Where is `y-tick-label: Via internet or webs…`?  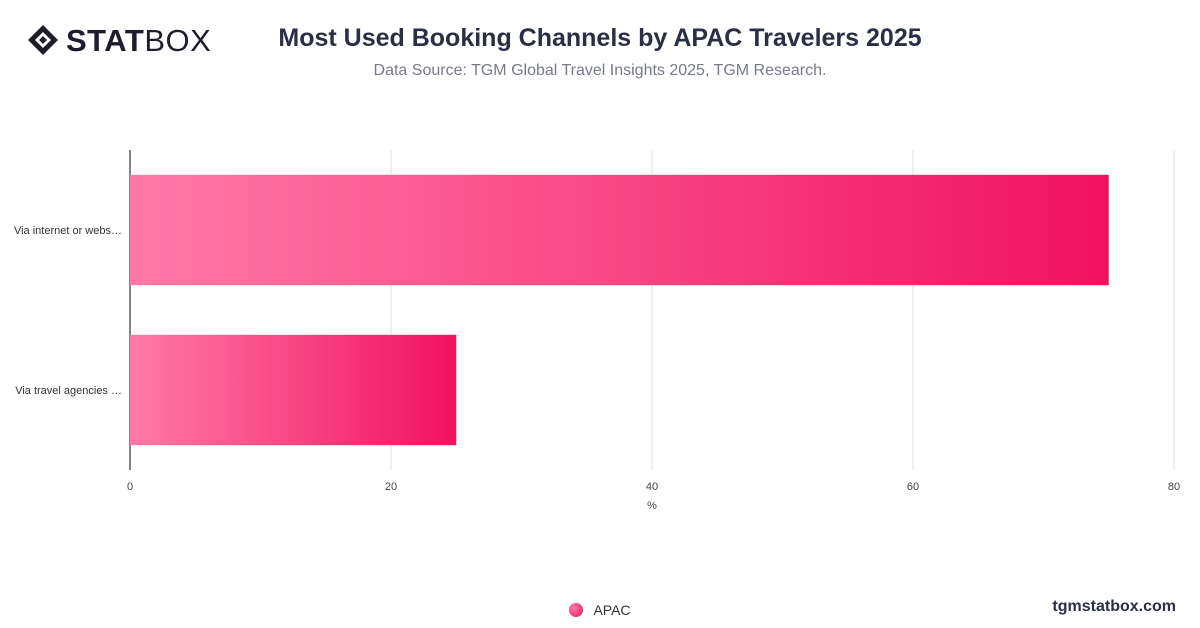 y-tick-label: Via internet or webs… is located at coordinates (68, 231).